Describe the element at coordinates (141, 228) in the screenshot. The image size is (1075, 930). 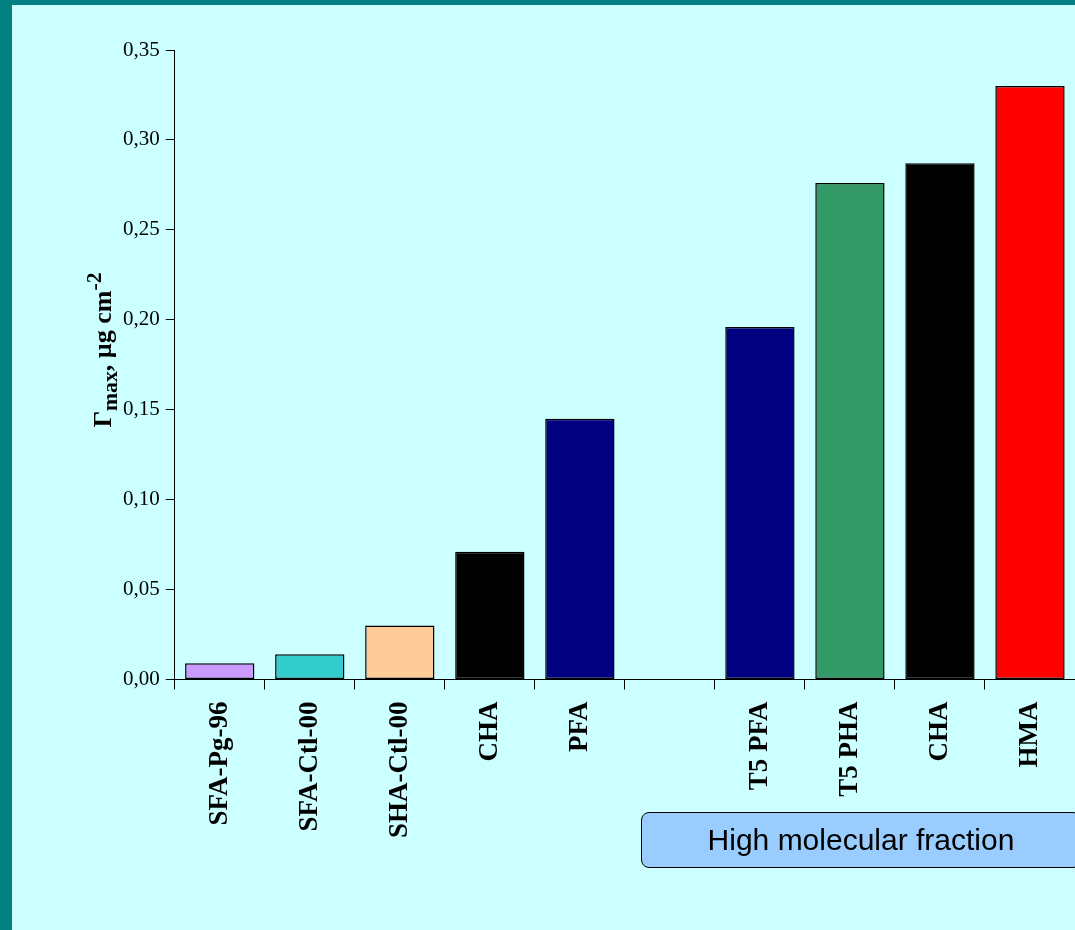
I see `y-tick-label: 0,25` at that location.